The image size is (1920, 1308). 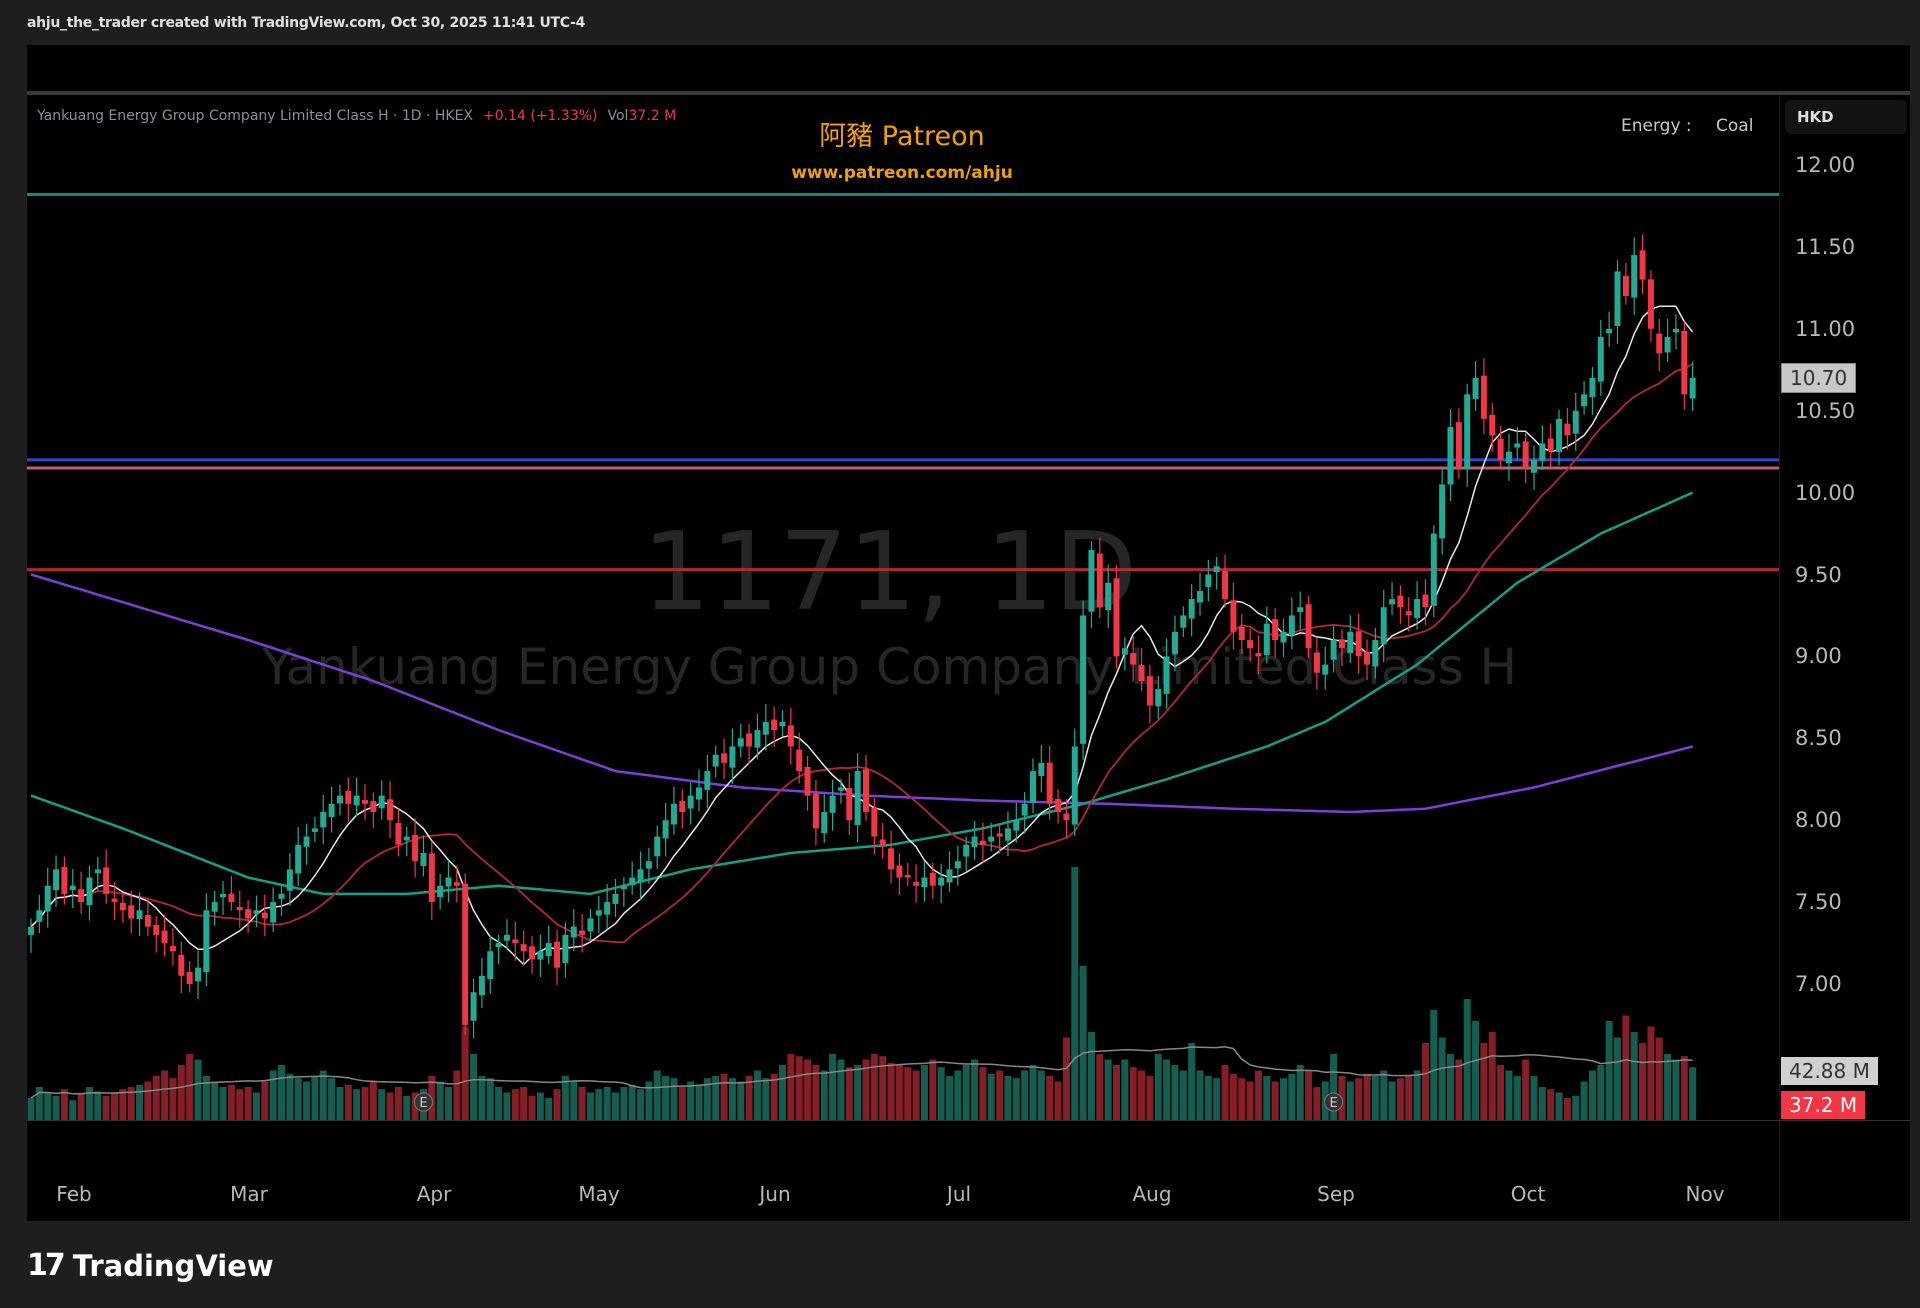 What do you see at coordinates (1825, 246) in the screenshot?
I see `price-tick-label: 11.50` at bounding box center [1825, 246].